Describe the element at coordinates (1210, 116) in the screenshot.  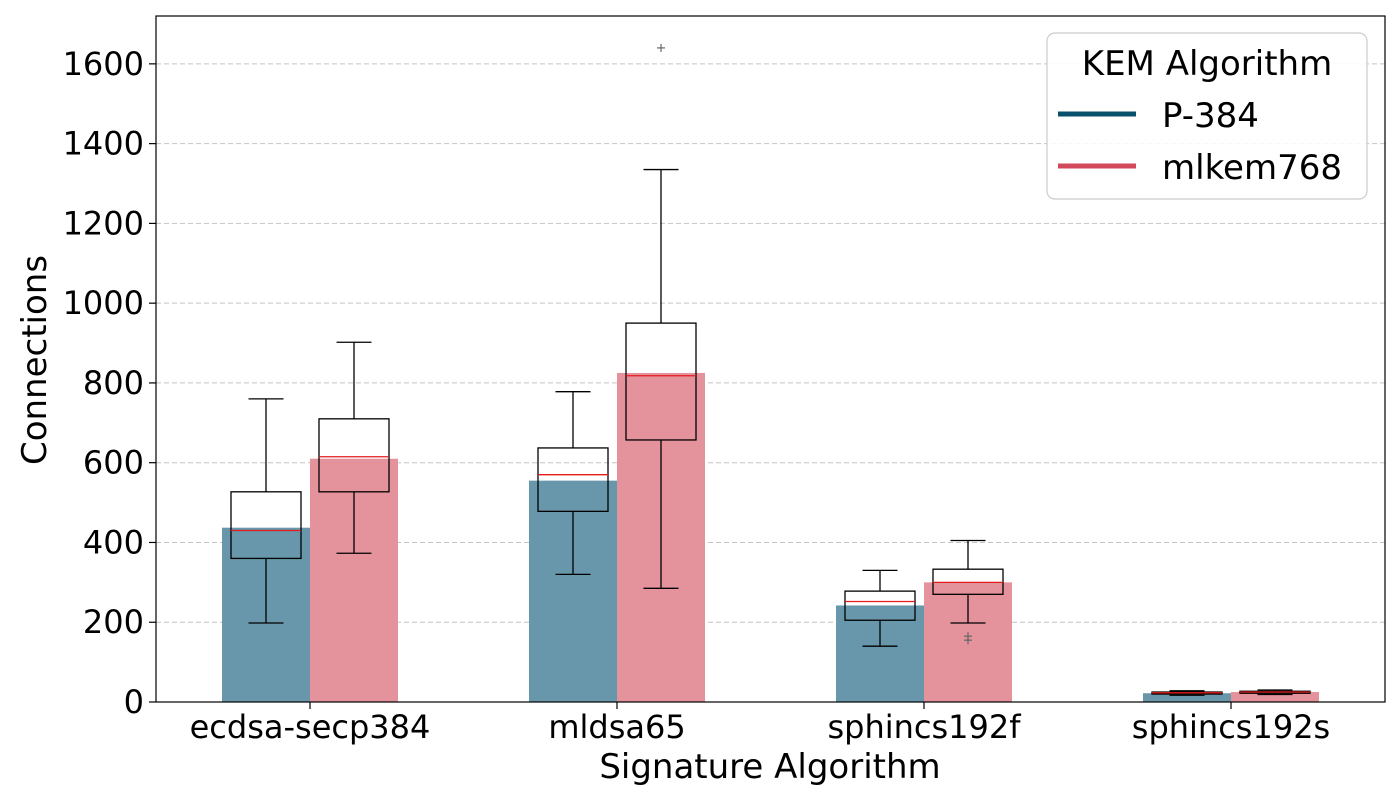
I see `legend-label: P-384` at that location.